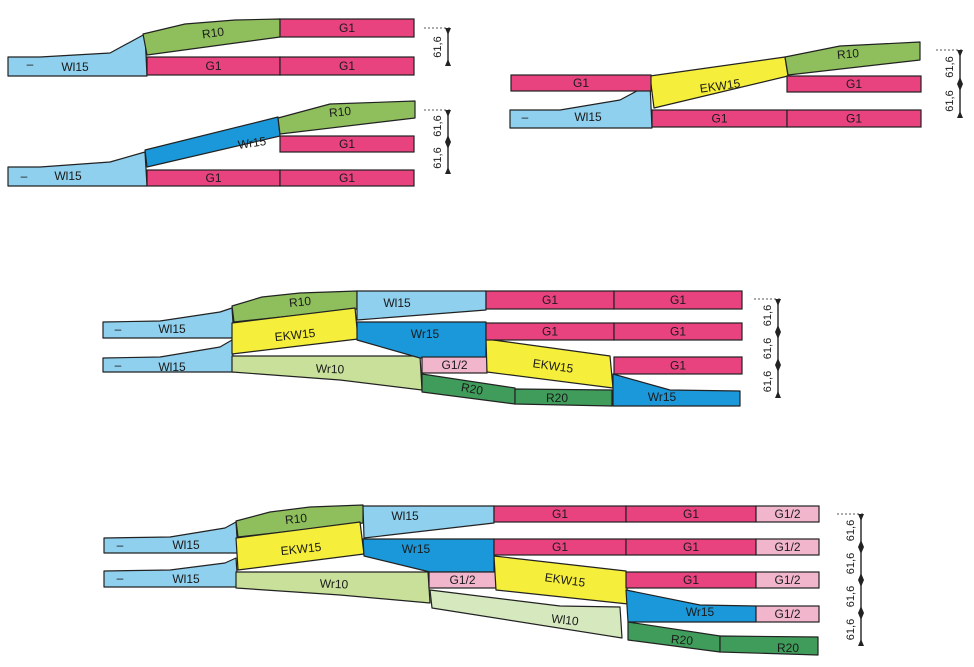  I want to click on track-piece-label: G1/2, so click(787, 614).